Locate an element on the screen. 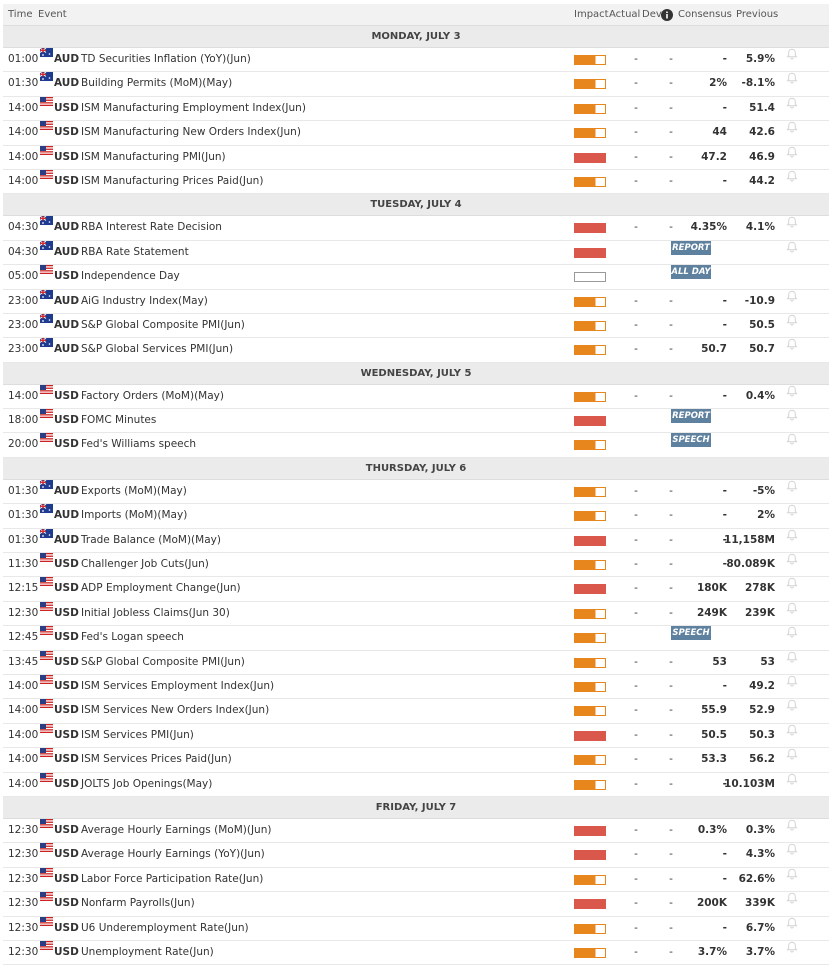 The width and height of the screenshot is (832, 973). event-time: 14:00 is located at coordinates (23, 156).